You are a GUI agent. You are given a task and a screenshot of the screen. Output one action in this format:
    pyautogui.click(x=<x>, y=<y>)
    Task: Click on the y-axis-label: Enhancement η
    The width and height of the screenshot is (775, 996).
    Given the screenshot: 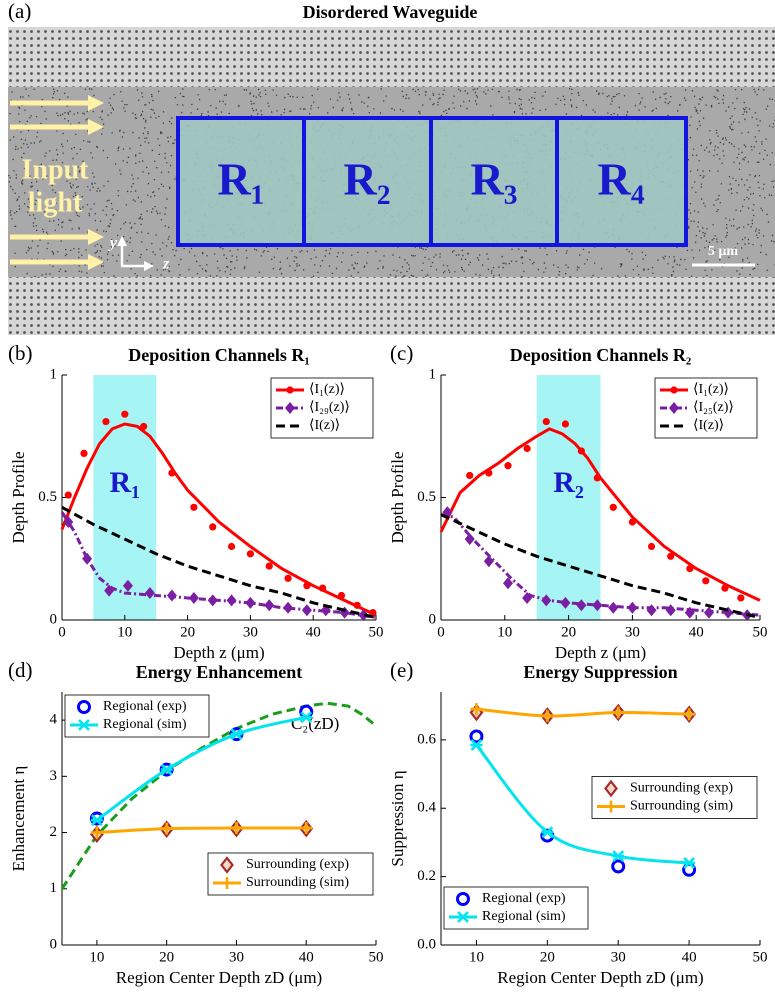 What is the action you would take?
    pyautogui.click(x=18, y=819)
    